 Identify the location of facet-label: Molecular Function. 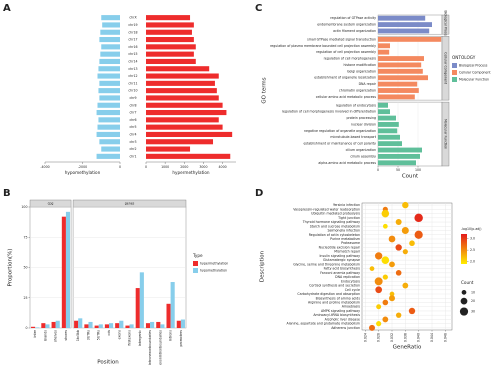
(446, 134).